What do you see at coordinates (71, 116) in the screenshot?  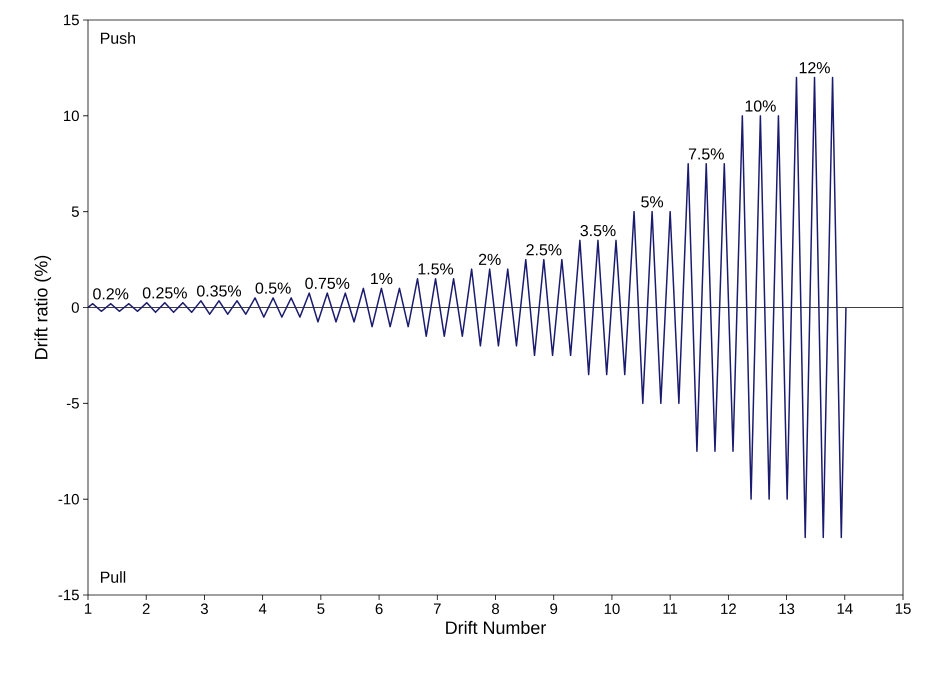 I see `y-tick-label: 10` at bounding box center [71, 116].